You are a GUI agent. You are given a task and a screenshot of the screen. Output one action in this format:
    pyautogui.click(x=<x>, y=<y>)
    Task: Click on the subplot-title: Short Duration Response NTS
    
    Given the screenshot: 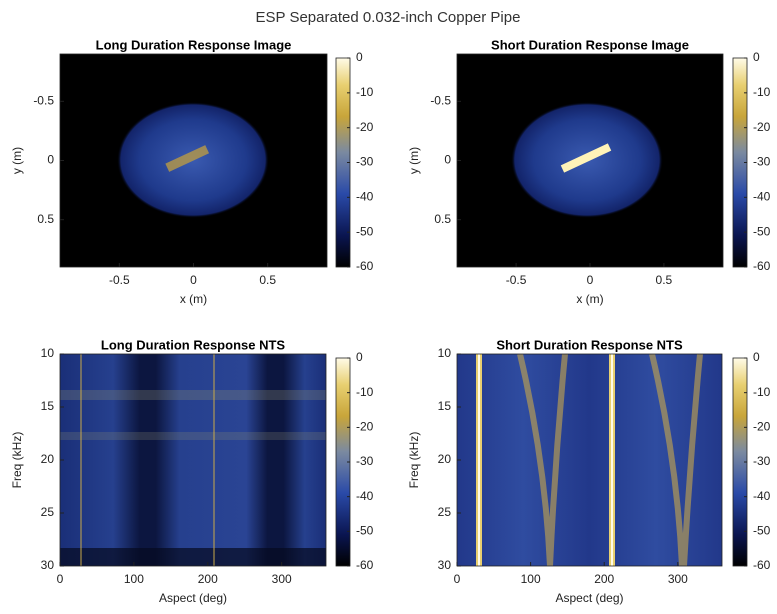 What is the action you would take?
    pyautogui.click(x=589, y=344)
    